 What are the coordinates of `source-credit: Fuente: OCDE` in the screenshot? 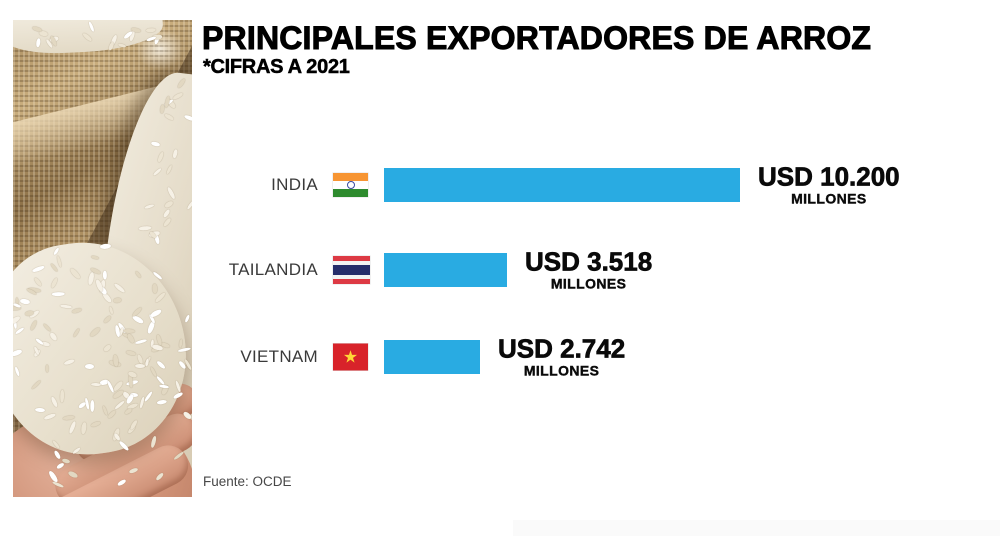 It's located at (247, 481).